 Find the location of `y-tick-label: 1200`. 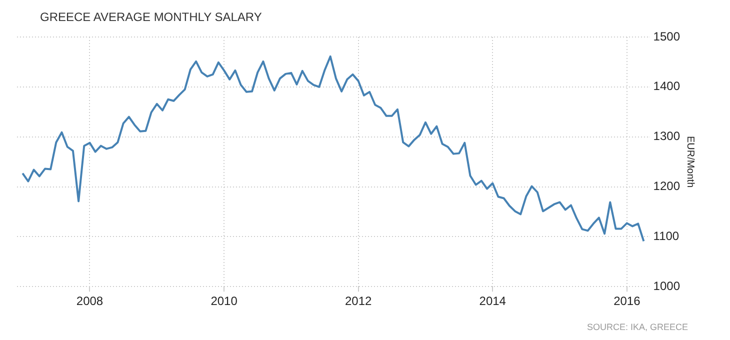

y-tick-label: 1200 is located at coordinates (666, 186).